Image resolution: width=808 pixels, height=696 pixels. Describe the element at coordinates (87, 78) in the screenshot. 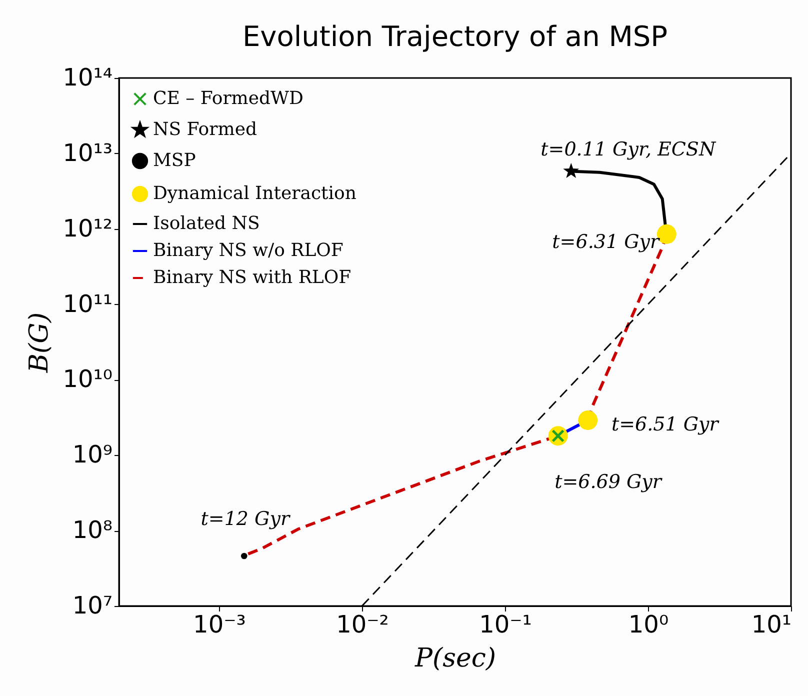

I see `y-tick-label: 10¹⁴` at that location.